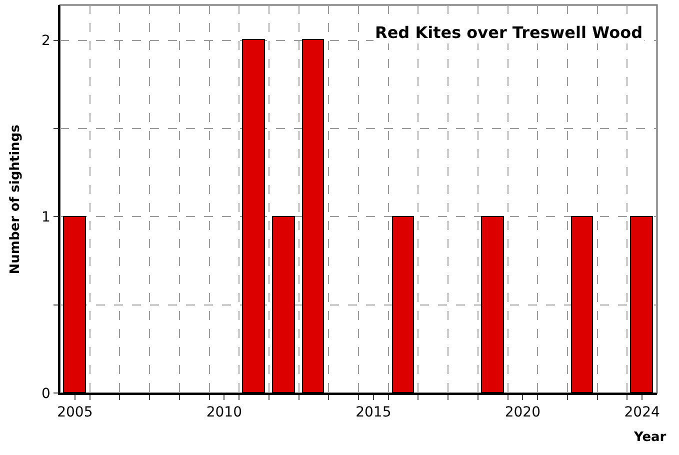  Describe the element at coordinates (16, 199) in the screenshot. I see `y-axis-title: Number of sightings` at that location.